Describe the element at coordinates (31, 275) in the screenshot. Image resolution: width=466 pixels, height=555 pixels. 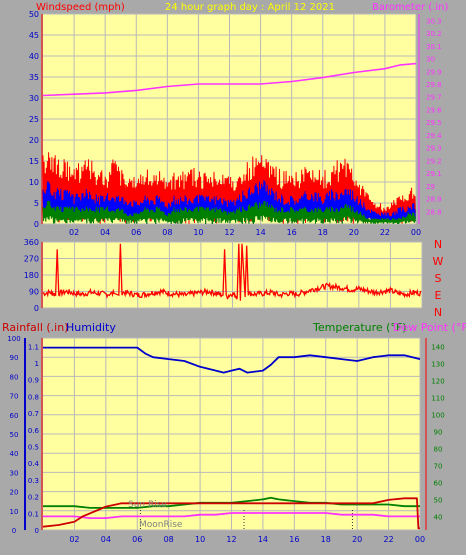
I see `dir-y-tick-label: 180` at that location.